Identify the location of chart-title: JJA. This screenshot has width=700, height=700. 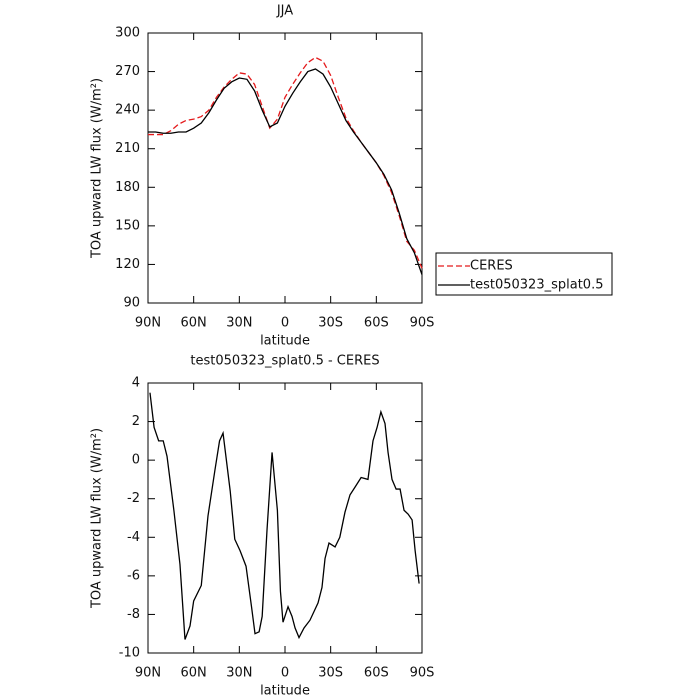
(284, 11).